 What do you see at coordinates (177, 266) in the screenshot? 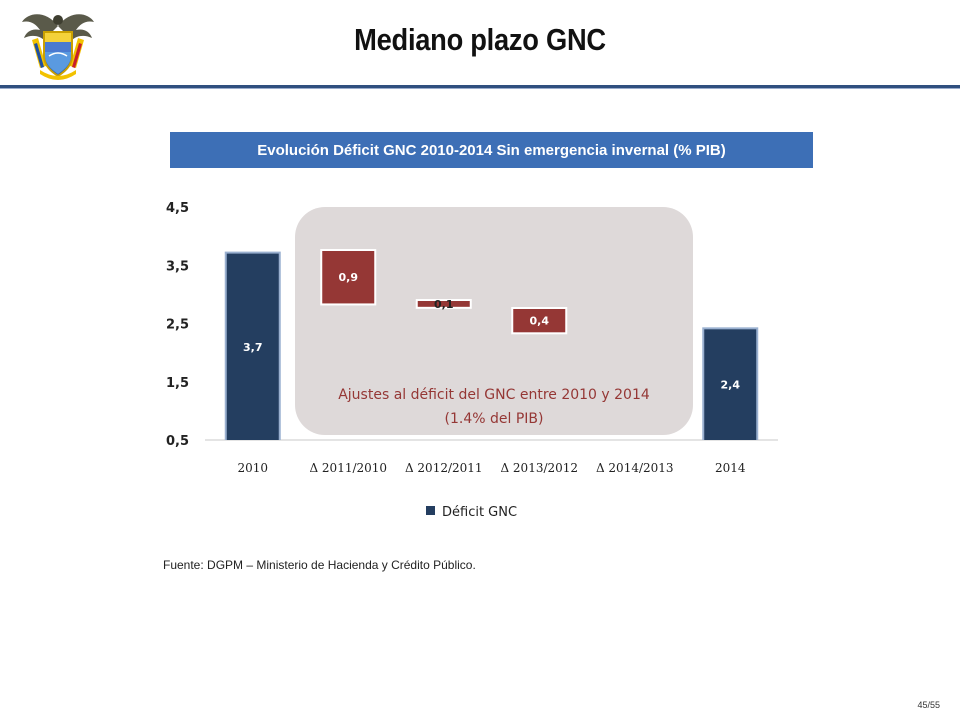
I see `y-tick-label: 3,5` at bounding box center [177, 266].